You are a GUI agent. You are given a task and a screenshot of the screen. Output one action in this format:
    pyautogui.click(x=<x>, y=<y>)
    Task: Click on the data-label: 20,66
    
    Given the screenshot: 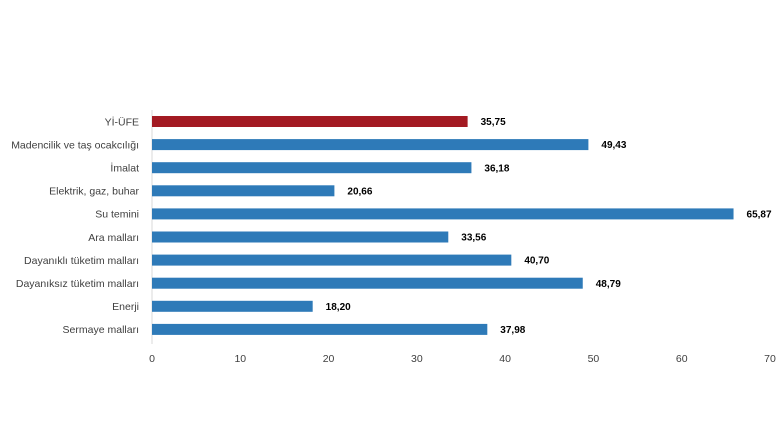 What is the action you would take?
    pyautogui.click(x=359, y=191)
    